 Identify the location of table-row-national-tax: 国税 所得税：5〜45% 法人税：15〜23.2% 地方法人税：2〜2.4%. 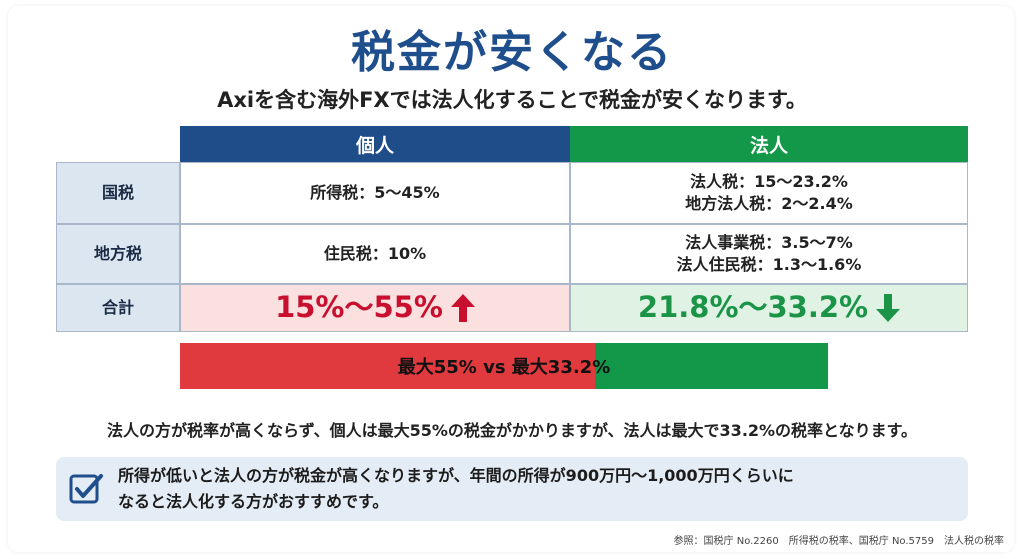
(512, 193).